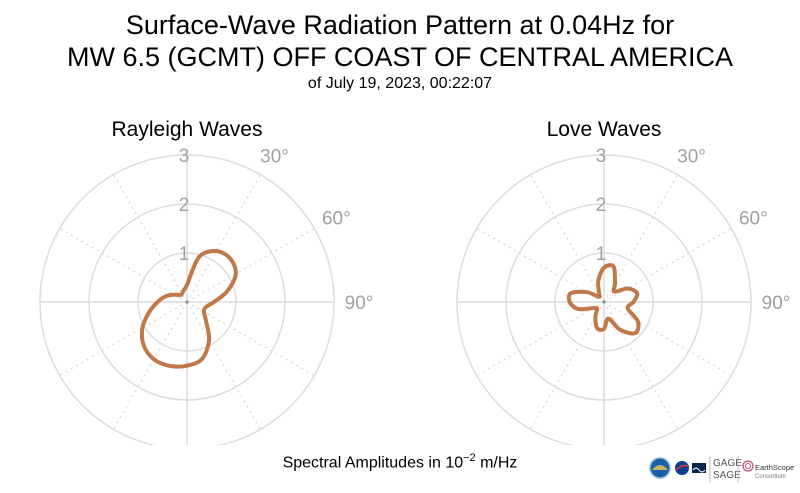  What do you see at coordinates (682, 468) in the screenshot?
I see `nasa-logo` at bounding box center [682, 468].